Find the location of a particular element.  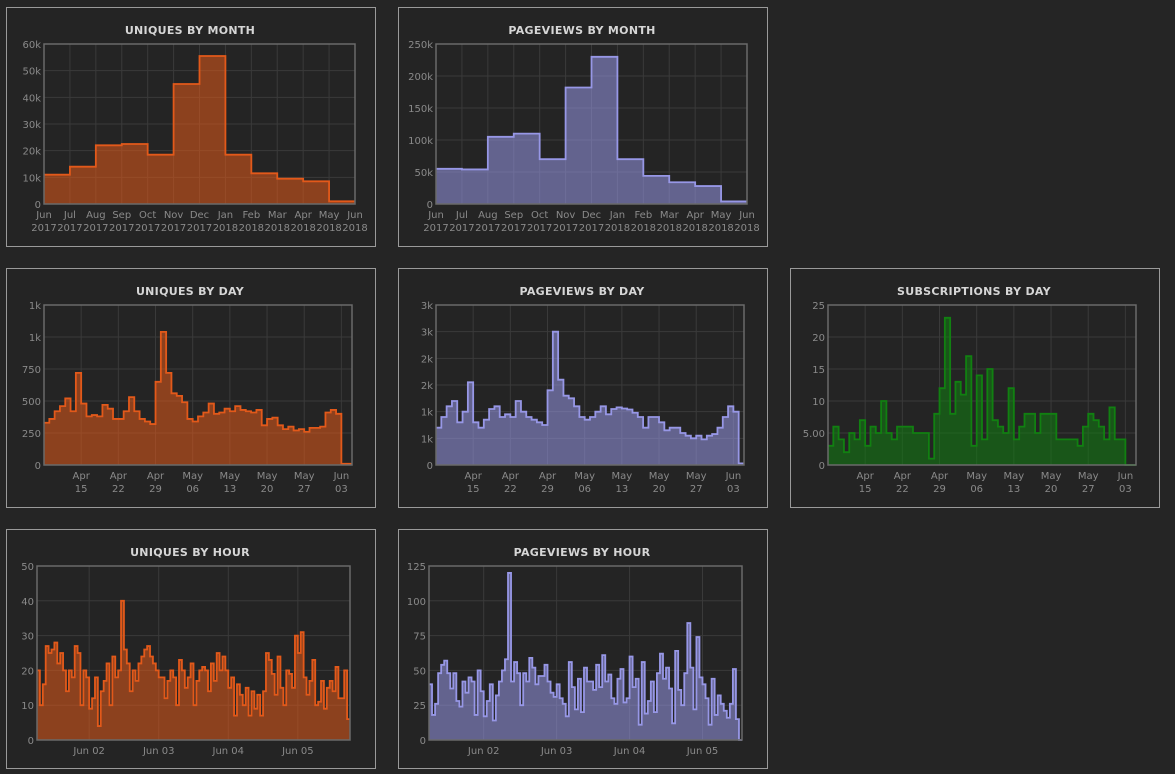

x-tick-sublabel: 22 is located at coordinates (510, 489).